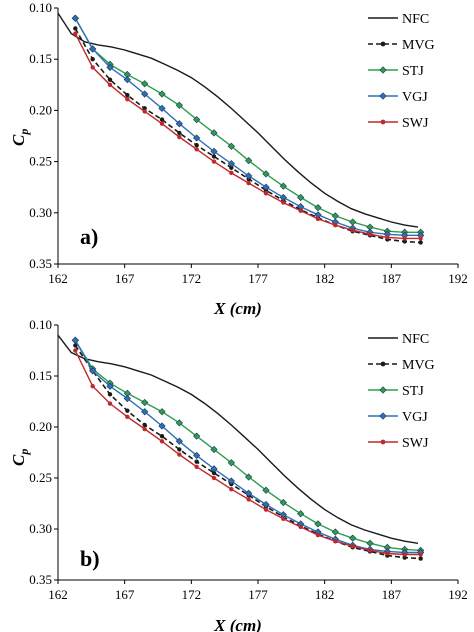  What do you see at coordinates (125, 278) in the screenshot?
I see `x-tick-label: 167` at bounding box center [125, 278].